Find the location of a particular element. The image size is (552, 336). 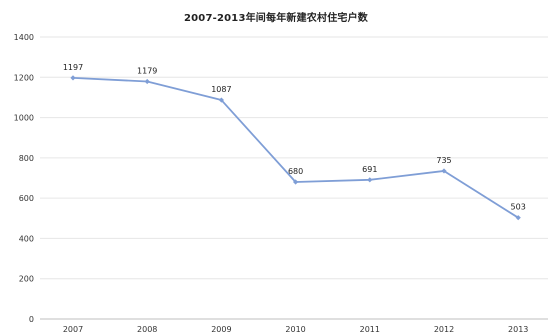

y-tick-label: 1000 is located at coordinates (24, 118).